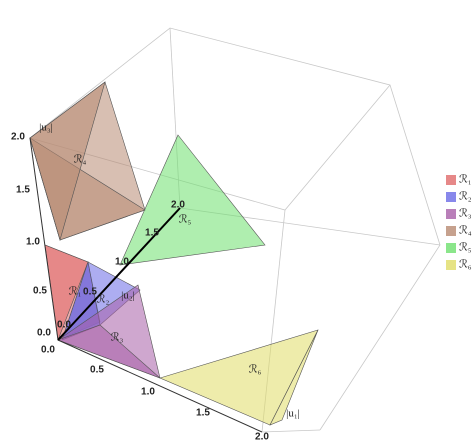 This screenshot has height=444, width=474. Describe the element at coordinates (128, 296) in the screenshot. I see `axis-label: |u₂|` at that location.